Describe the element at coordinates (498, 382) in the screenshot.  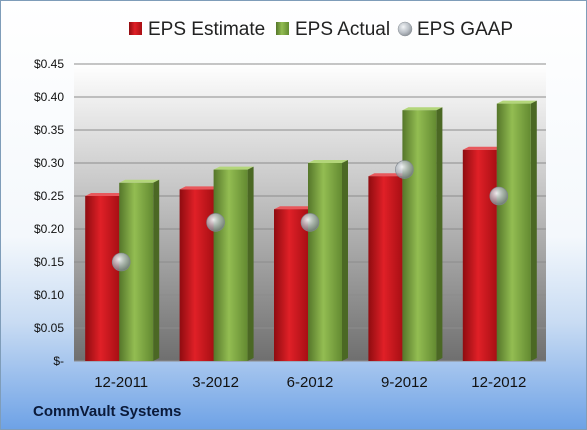
I see `x-tick-label: 12-2012` at that location.